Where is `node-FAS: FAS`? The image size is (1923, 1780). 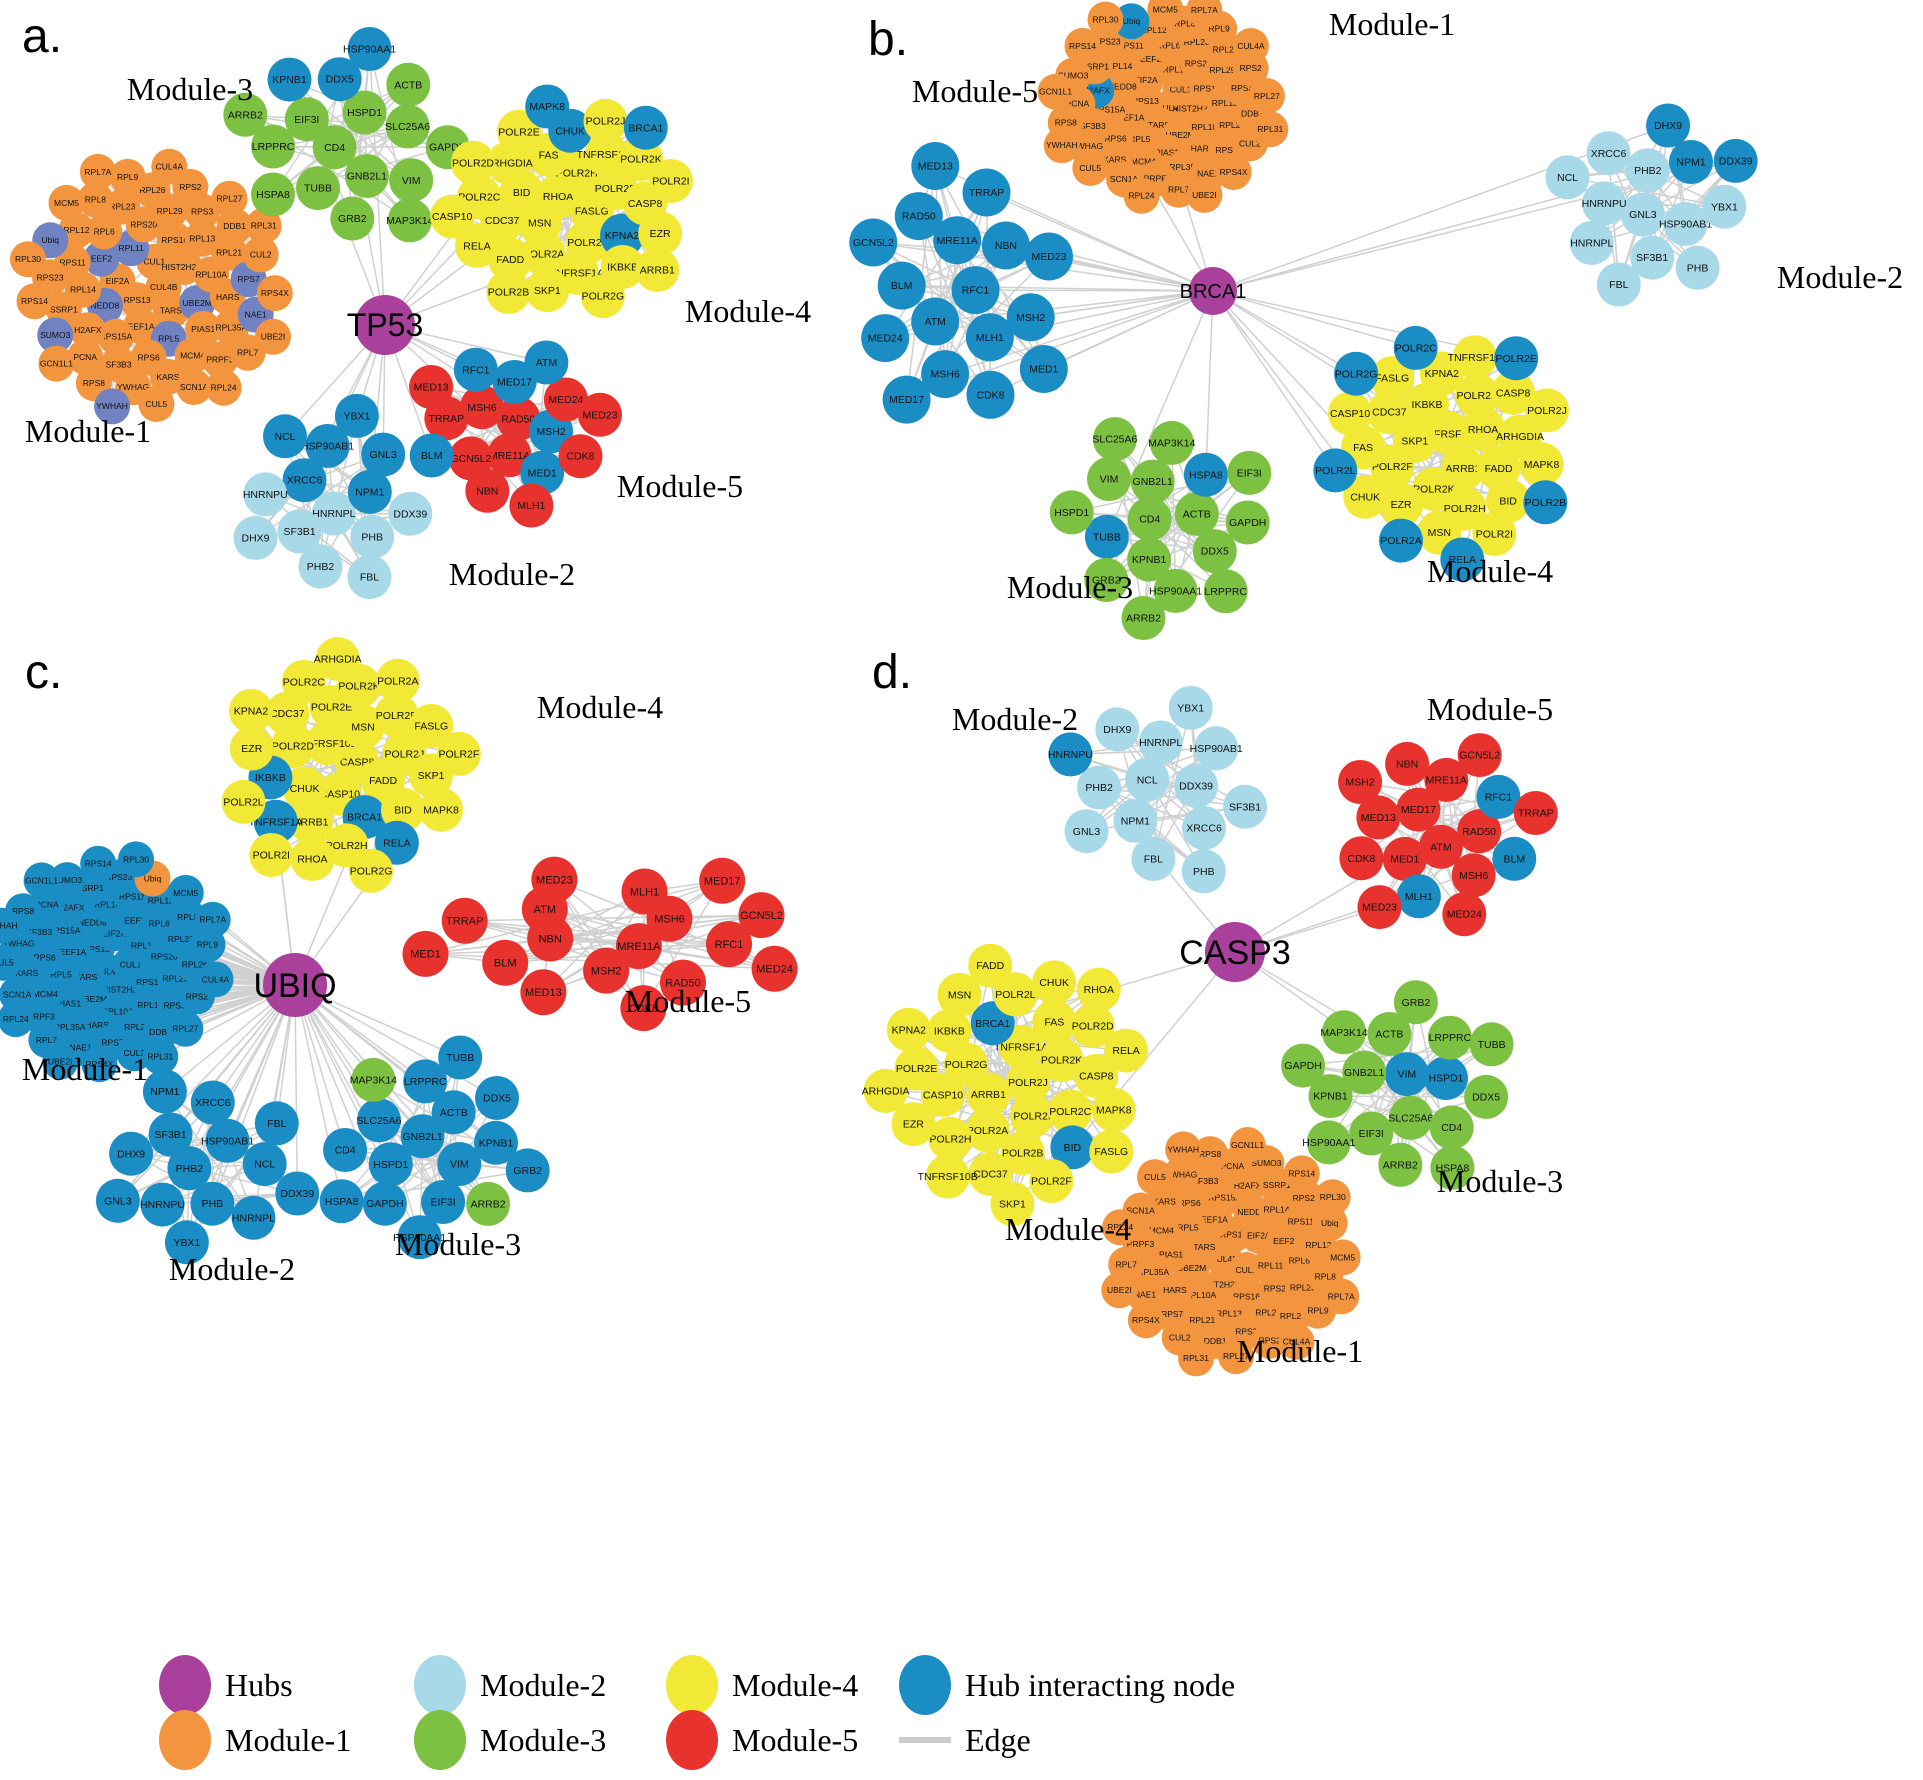
node-FAS: FAS is located at coordinates (1054, 1022).